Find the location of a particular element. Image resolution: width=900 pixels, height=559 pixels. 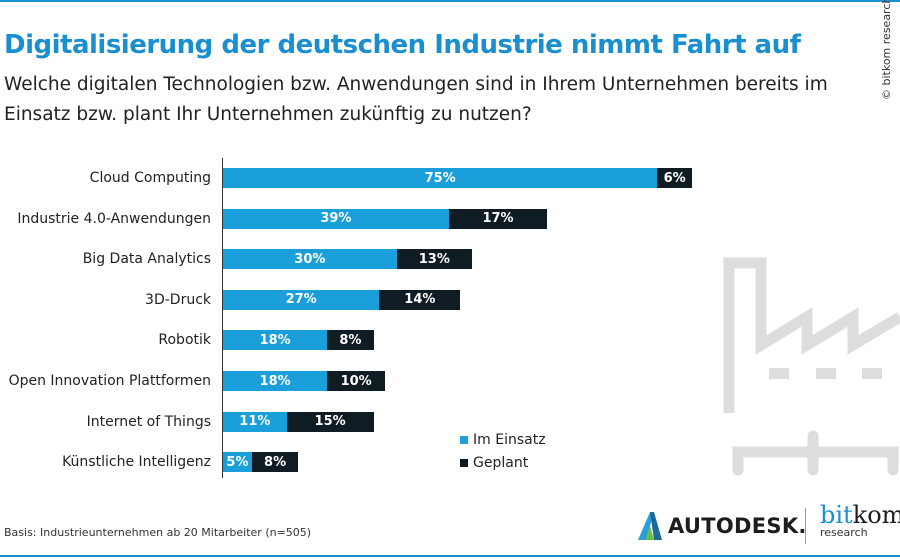

category-label: 3D-Druck is located at coordinates (178, 299).